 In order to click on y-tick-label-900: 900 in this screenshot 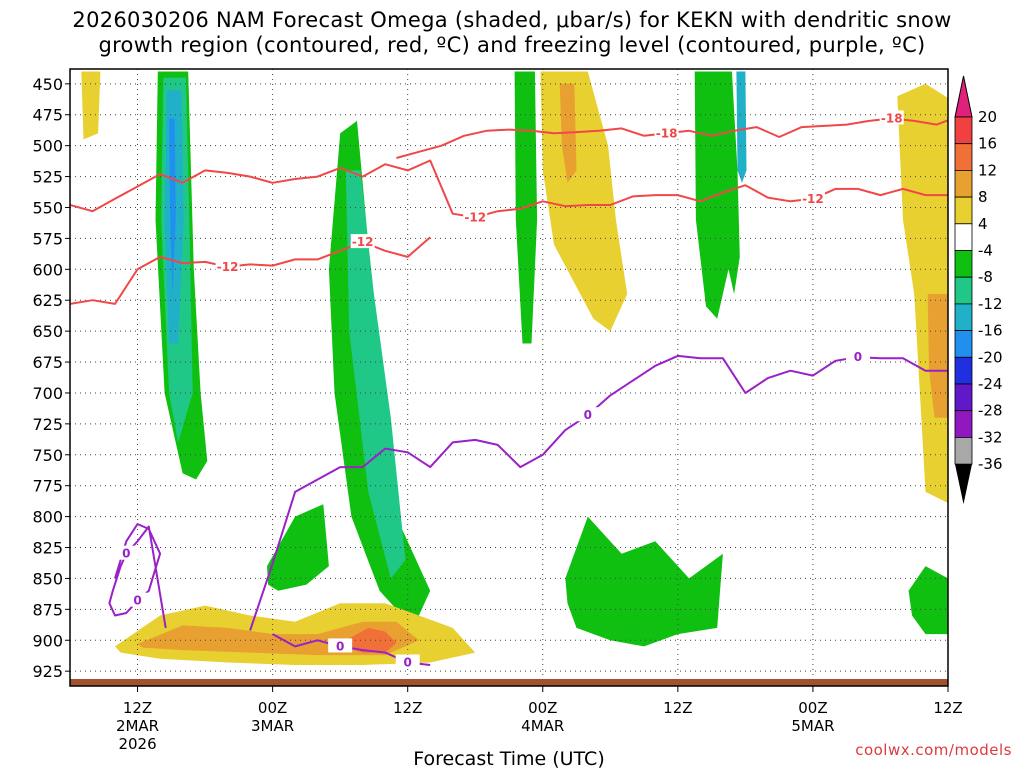, I will do `click(47, 640)`.